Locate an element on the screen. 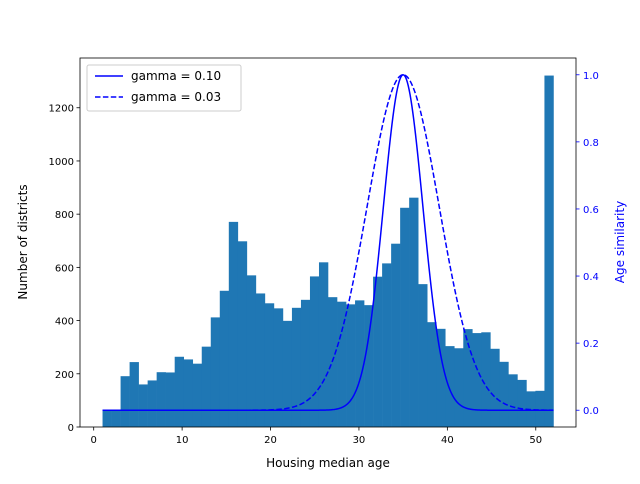 The height and width of the screenshot is (484, 640). y-axis-label: Number of districts is located at coordinates (23, 241).